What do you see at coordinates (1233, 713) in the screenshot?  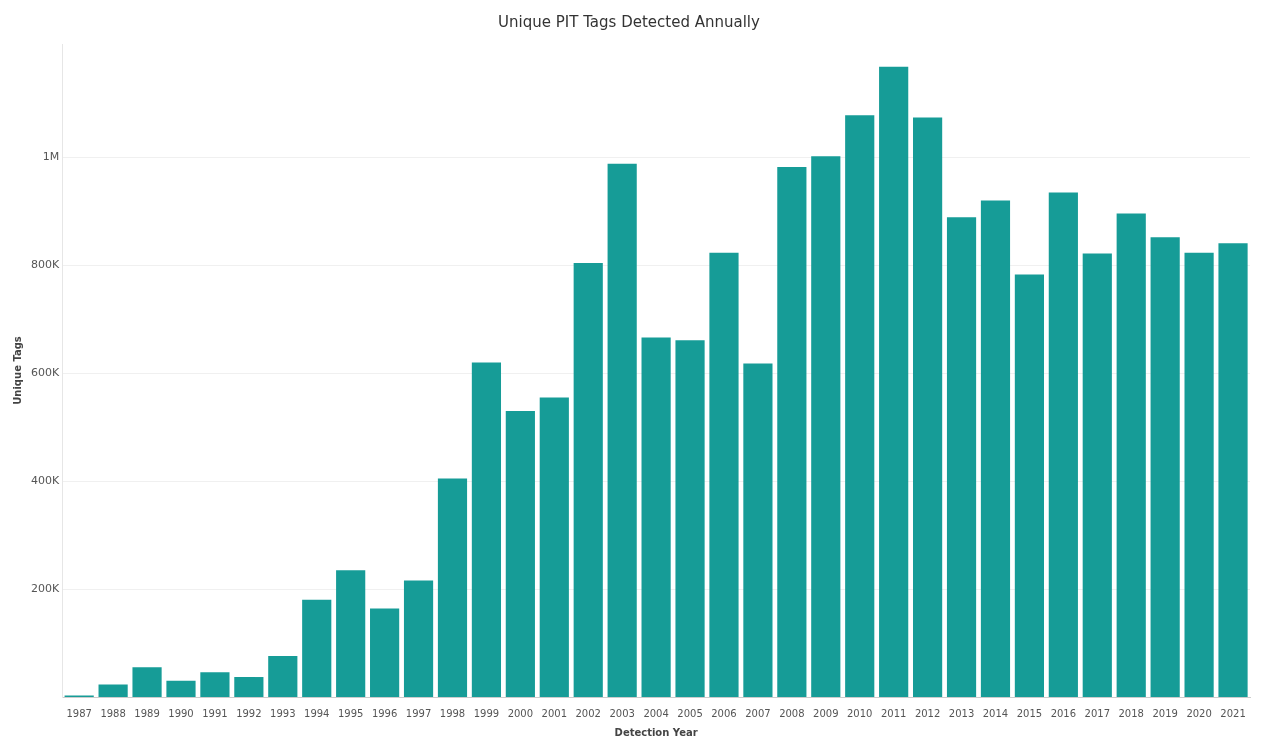 I see `x-tick-label: 2021` at bounding box center [1233, 713].